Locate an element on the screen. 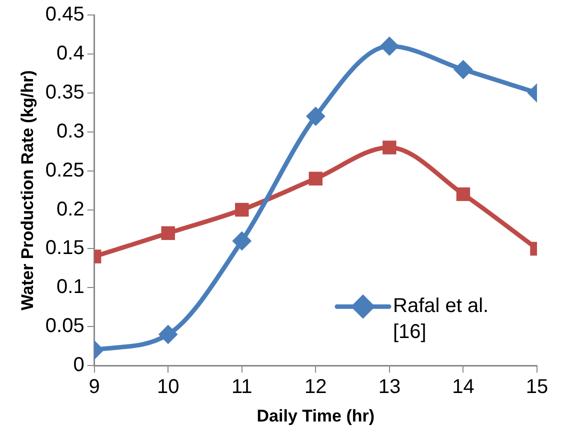 The height and width of the screenshot is (443, 567). y-tick-label: 0.15 is located at coordinates (64, 248).